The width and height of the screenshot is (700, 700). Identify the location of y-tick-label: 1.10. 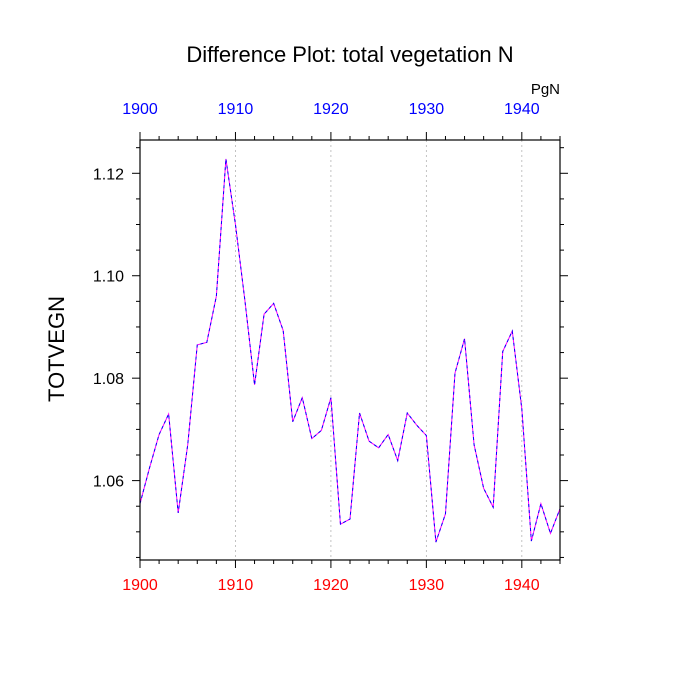
(108, 277).